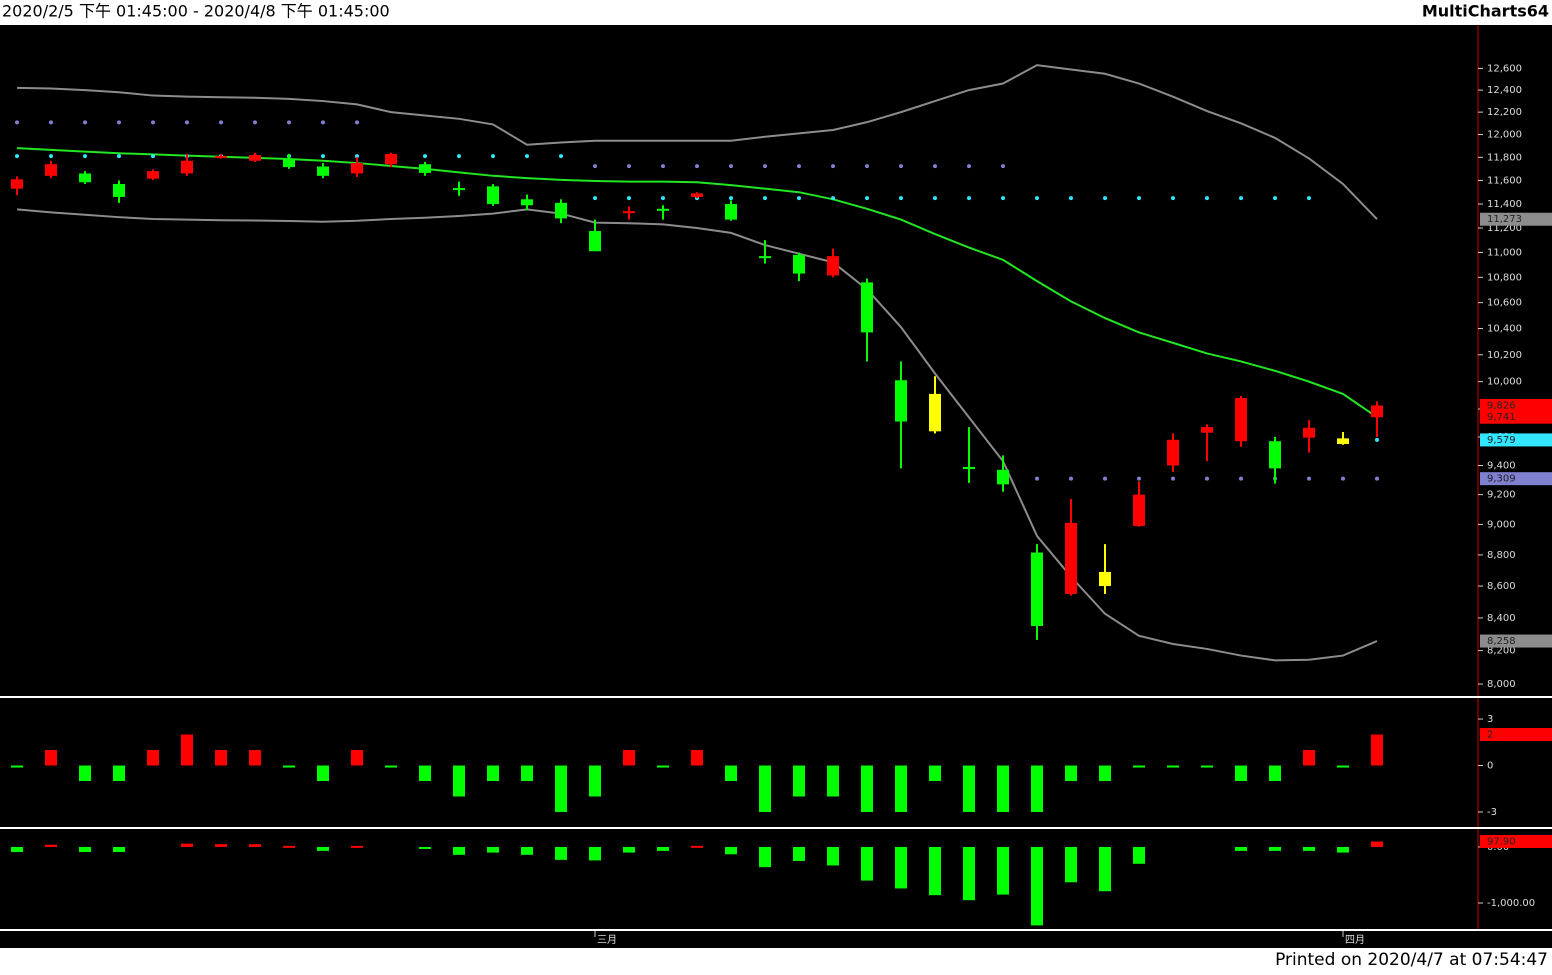  I want to click on last-value-label: 8,258, so click(1501, 641).